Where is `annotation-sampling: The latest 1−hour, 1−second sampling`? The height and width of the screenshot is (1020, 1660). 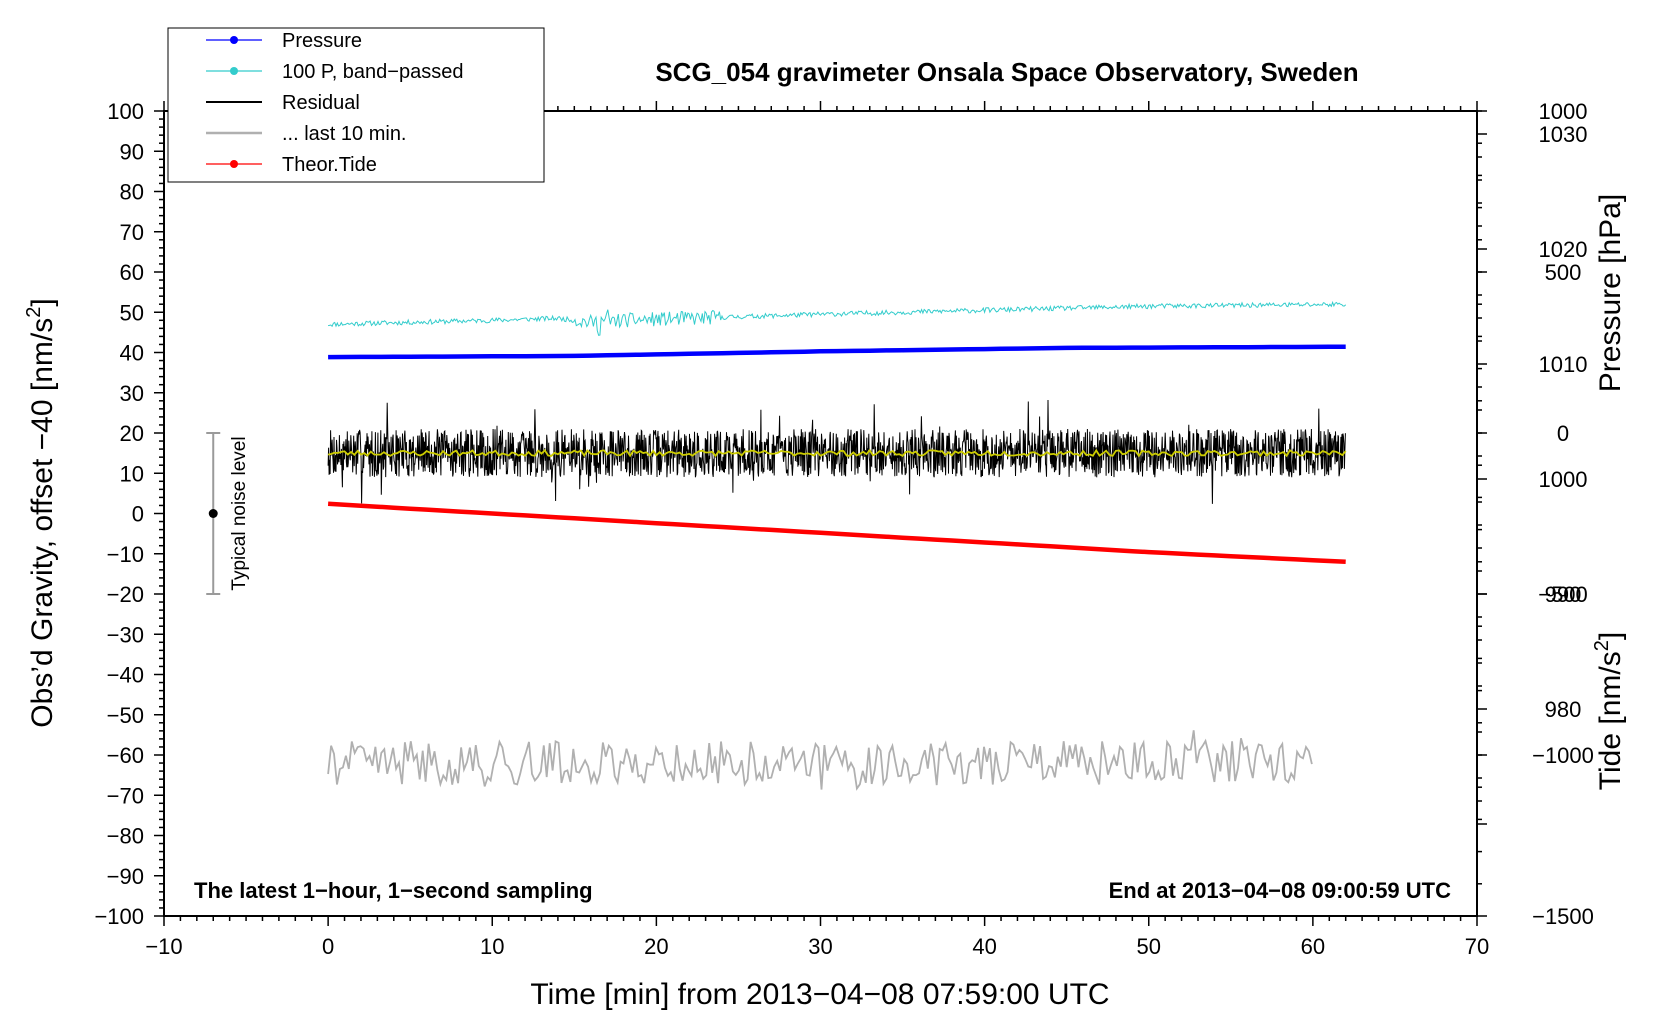
annotation-sampling: The latest 1−hour, 1−second sampling is located at coordinates (393, 890).